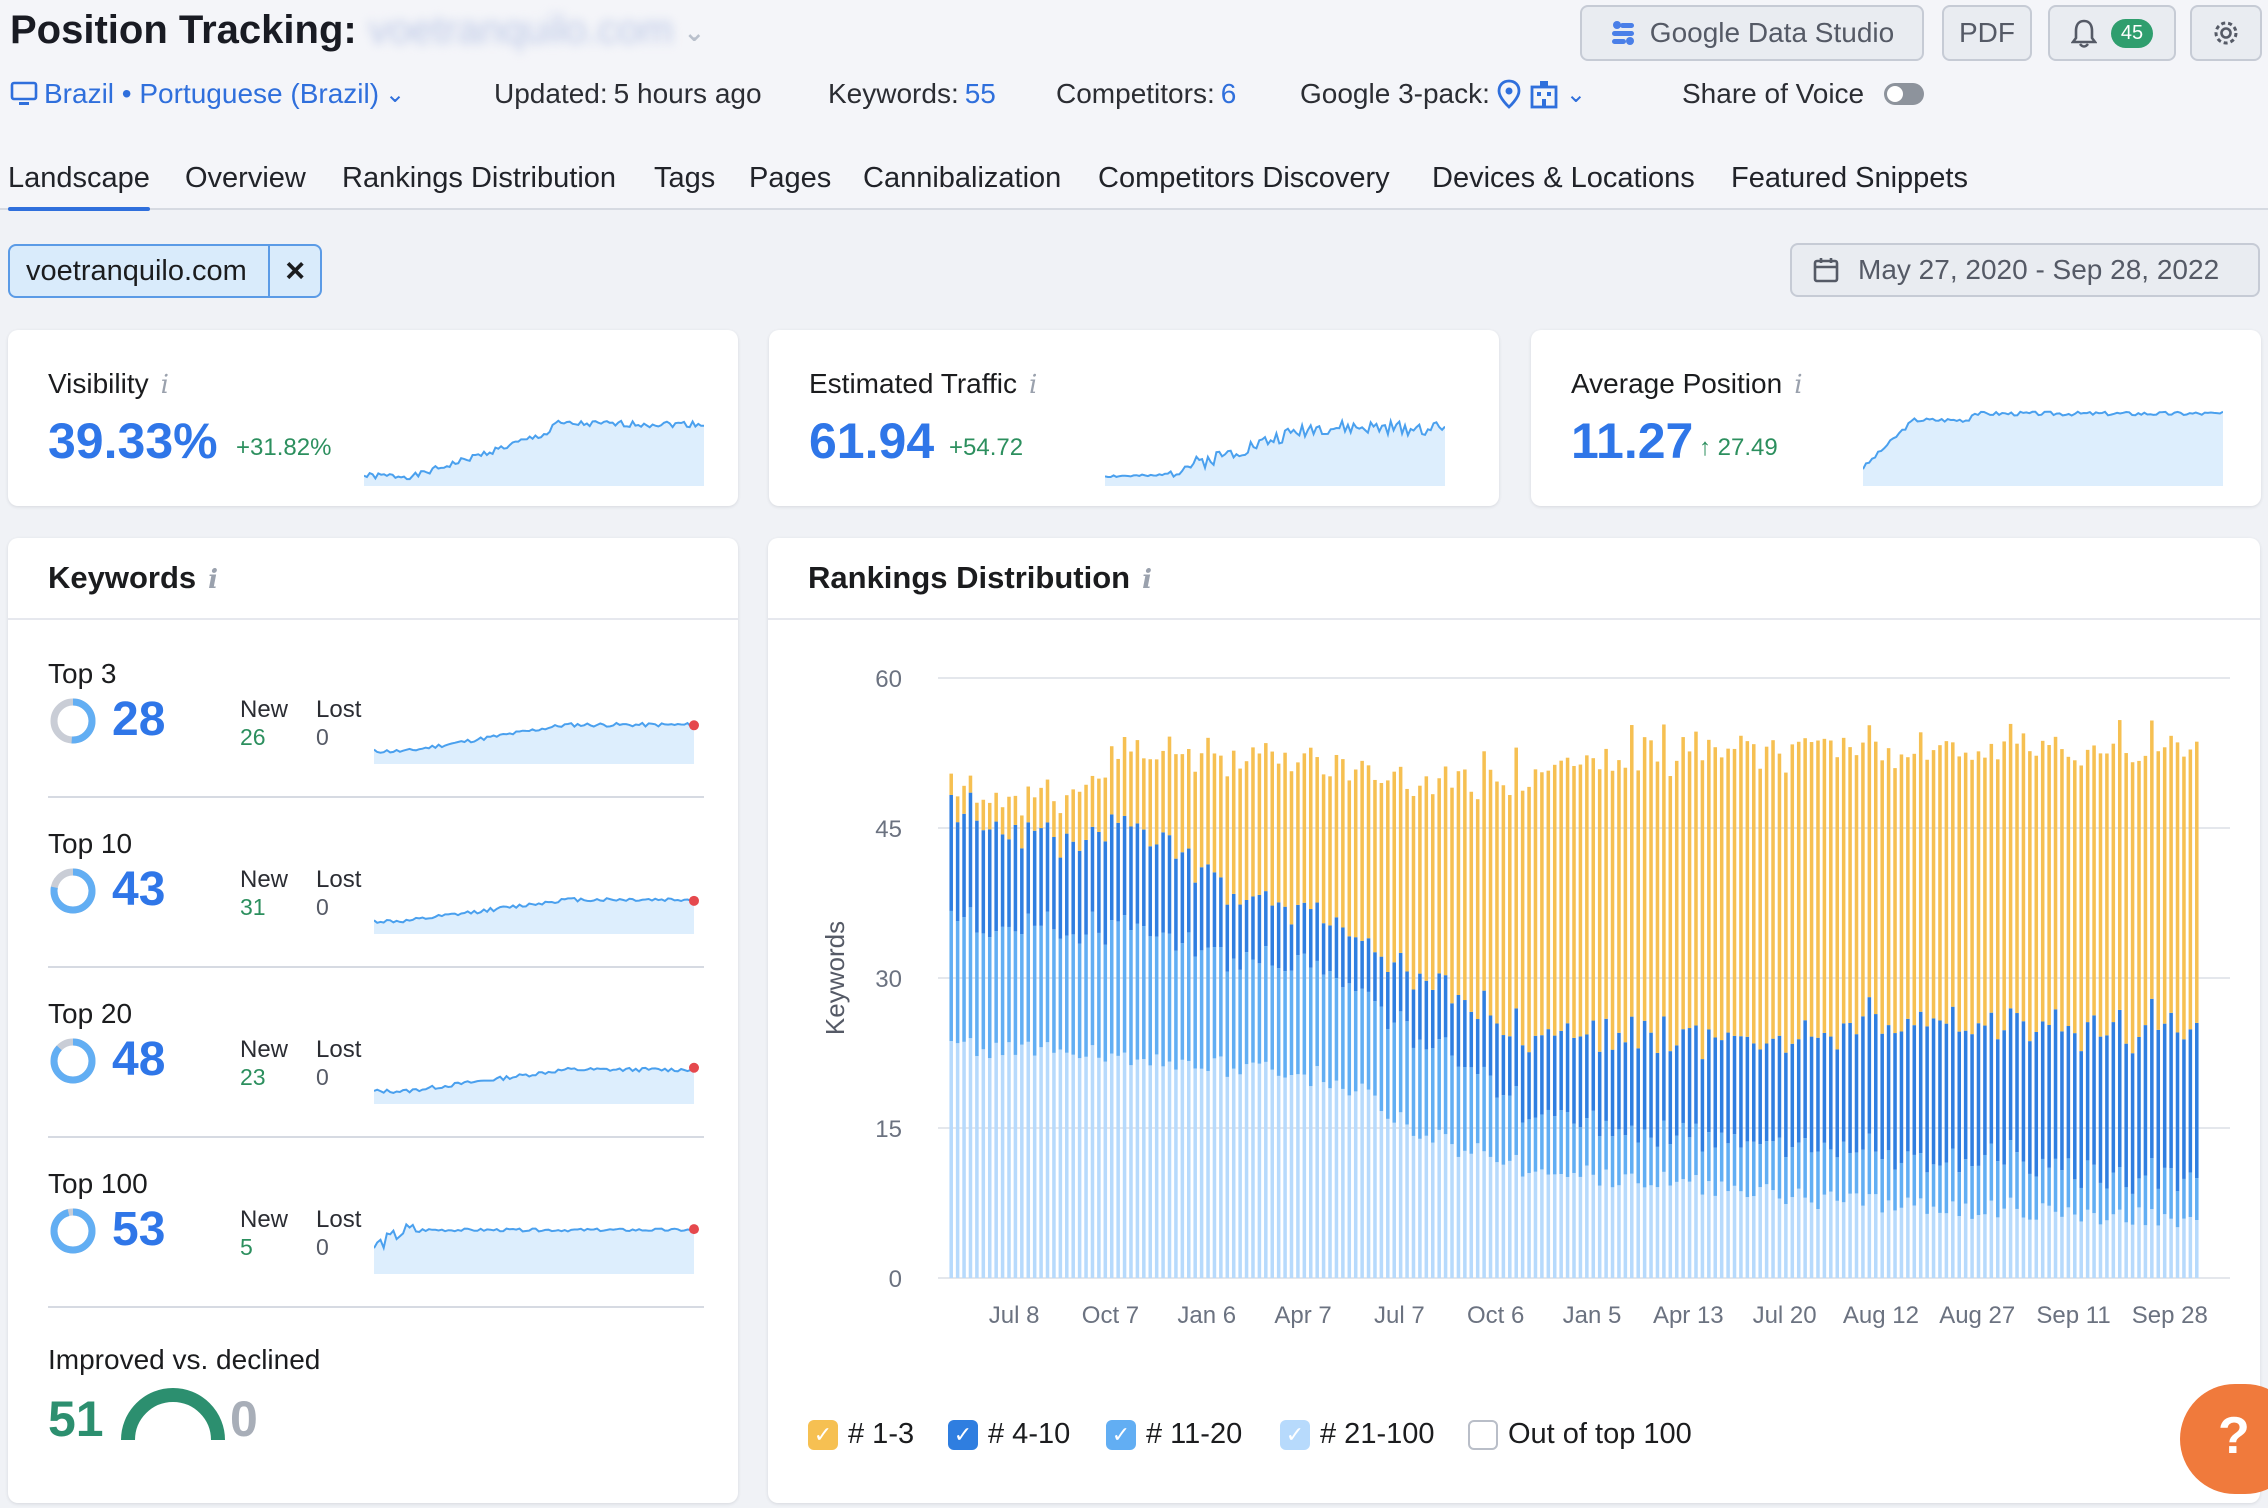 This screenshot has width=2268, height=1508. Describe the element at coordinates (1483, 1434) in the screenshot. I see `checkbox-unchecked-icon` at that location.